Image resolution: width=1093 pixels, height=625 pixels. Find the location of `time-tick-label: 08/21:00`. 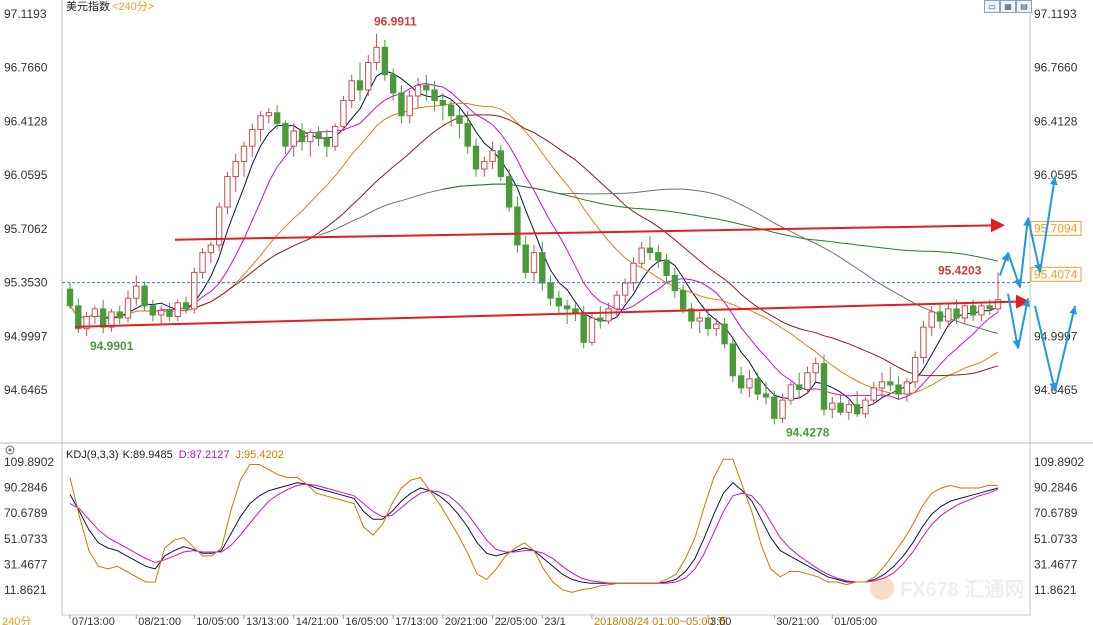

time-tick-label: 08/21:00 is located at coordinates (159, 620).